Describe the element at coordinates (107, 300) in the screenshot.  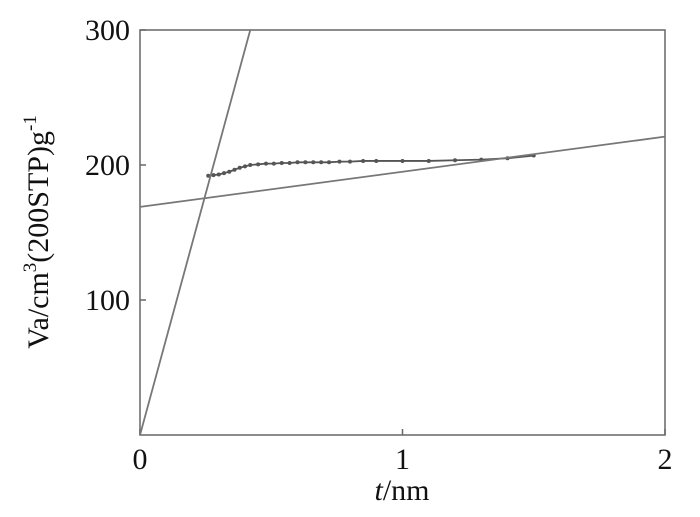
I see `y-tick-label: 100` at that location.